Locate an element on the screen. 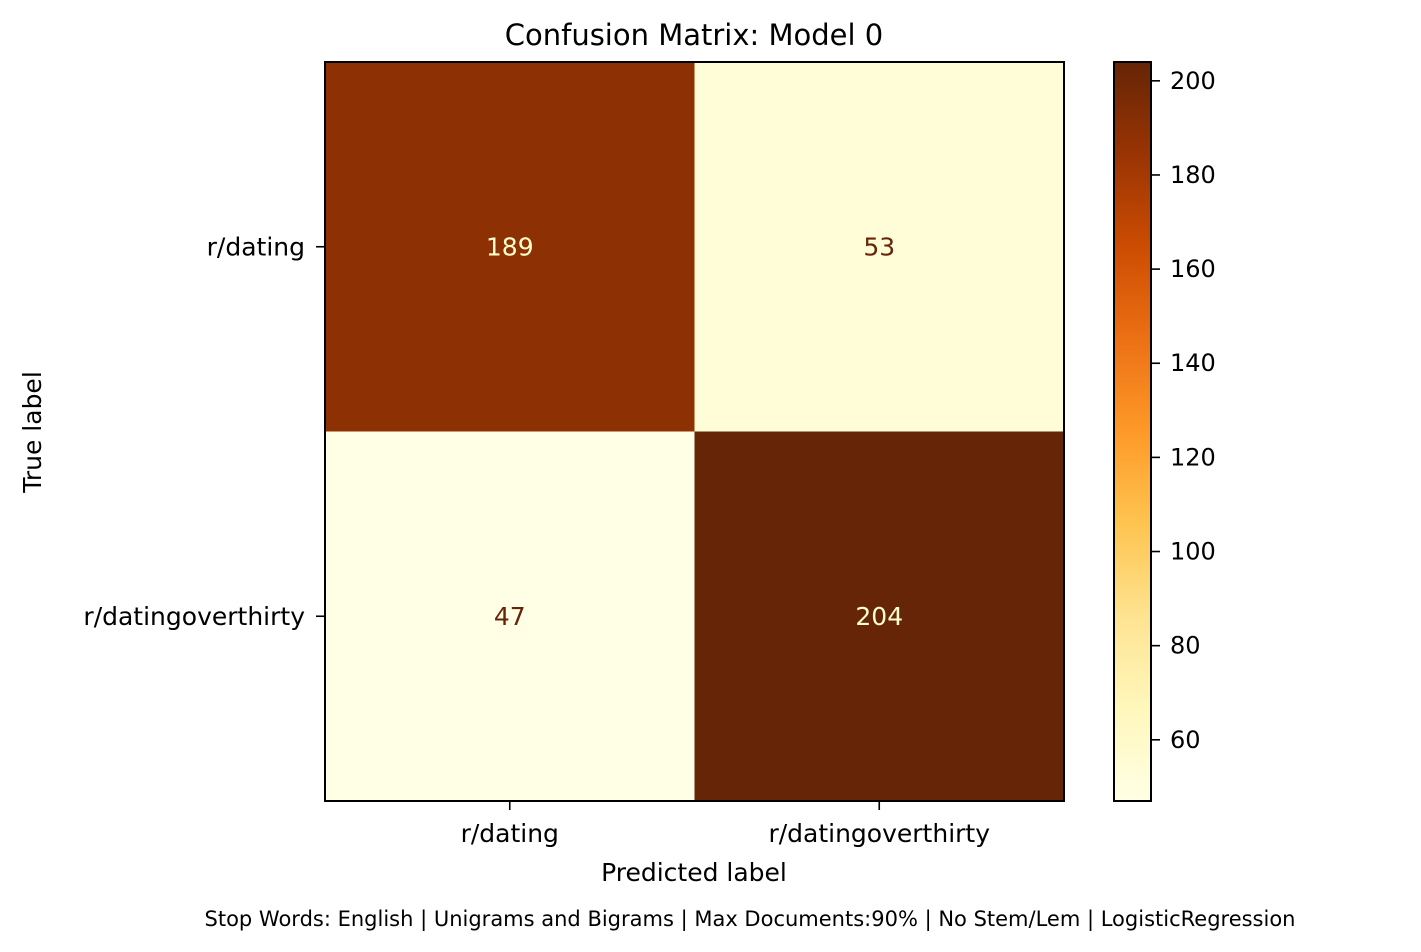  colorbar is located at coordinates (1132, 431).